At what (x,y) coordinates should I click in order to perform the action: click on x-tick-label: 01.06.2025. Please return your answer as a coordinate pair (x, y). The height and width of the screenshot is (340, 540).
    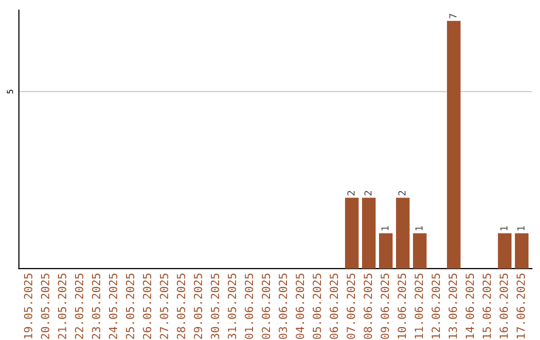
    Looking at the image, I should click on (249, 306).